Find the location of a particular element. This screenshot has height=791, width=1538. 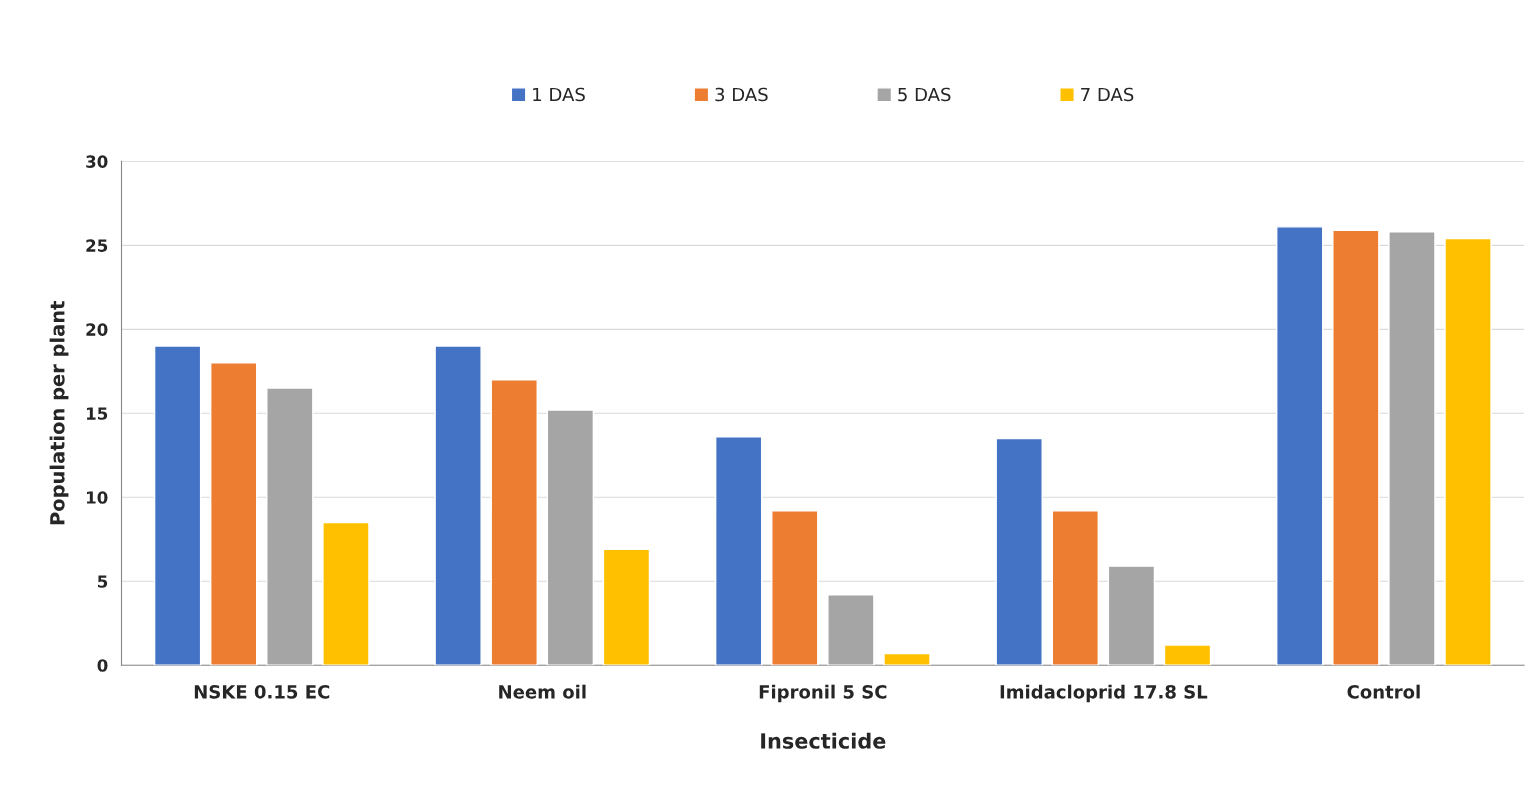

y-tick-label: 0 is located at coordinates (102, 665).